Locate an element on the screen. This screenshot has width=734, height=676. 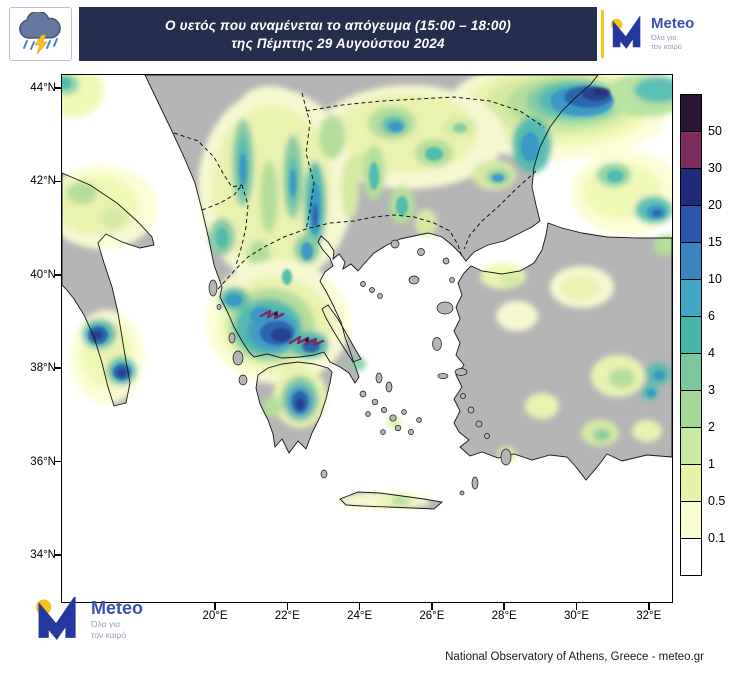
brand-text: Meteo Όλα για τον καιρό is located at coordinates (672, 33).